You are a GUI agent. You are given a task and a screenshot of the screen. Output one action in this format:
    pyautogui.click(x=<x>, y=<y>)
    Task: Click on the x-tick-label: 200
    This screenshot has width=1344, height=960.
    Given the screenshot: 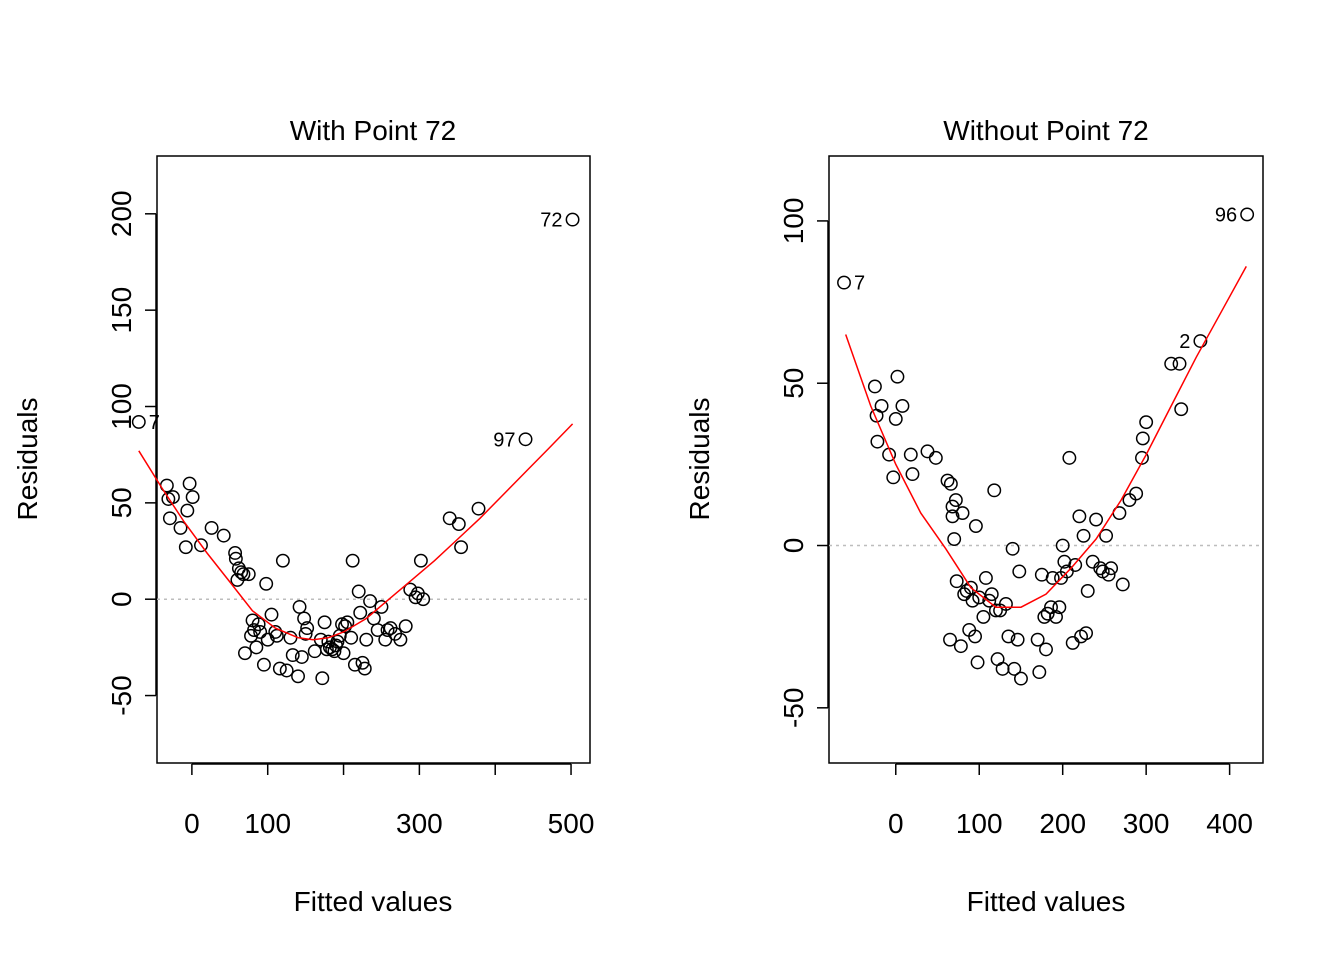 What is the action you would take?
    pyautogui.click(x=1062, y=823)
    